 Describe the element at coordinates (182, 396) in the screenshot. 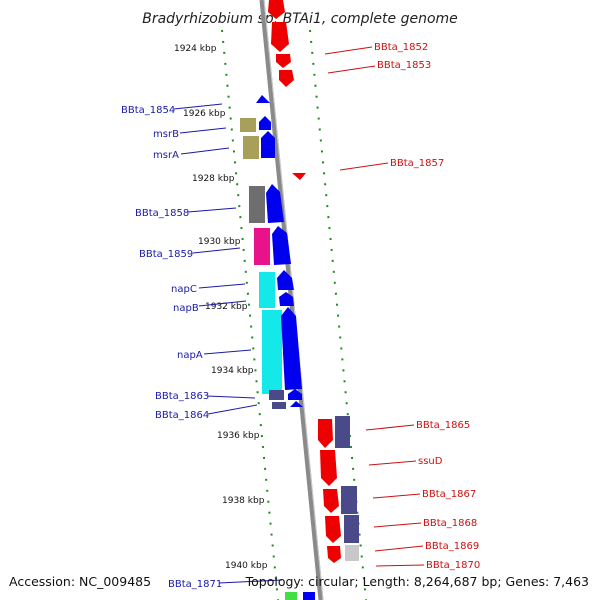

I see `gene-label-bbta-1863: BBta_1863` at that location.